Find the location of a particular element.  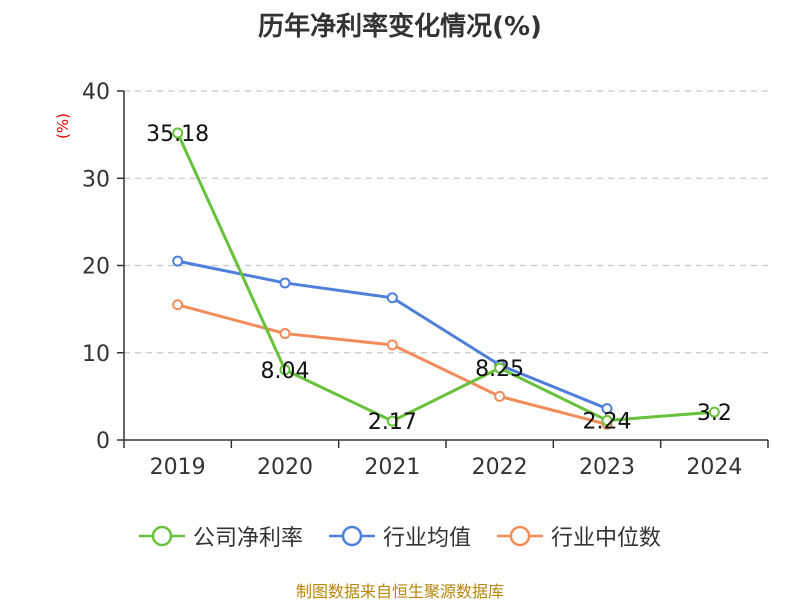

x-tick-label: 2020 is located at coordinates (285, 467).